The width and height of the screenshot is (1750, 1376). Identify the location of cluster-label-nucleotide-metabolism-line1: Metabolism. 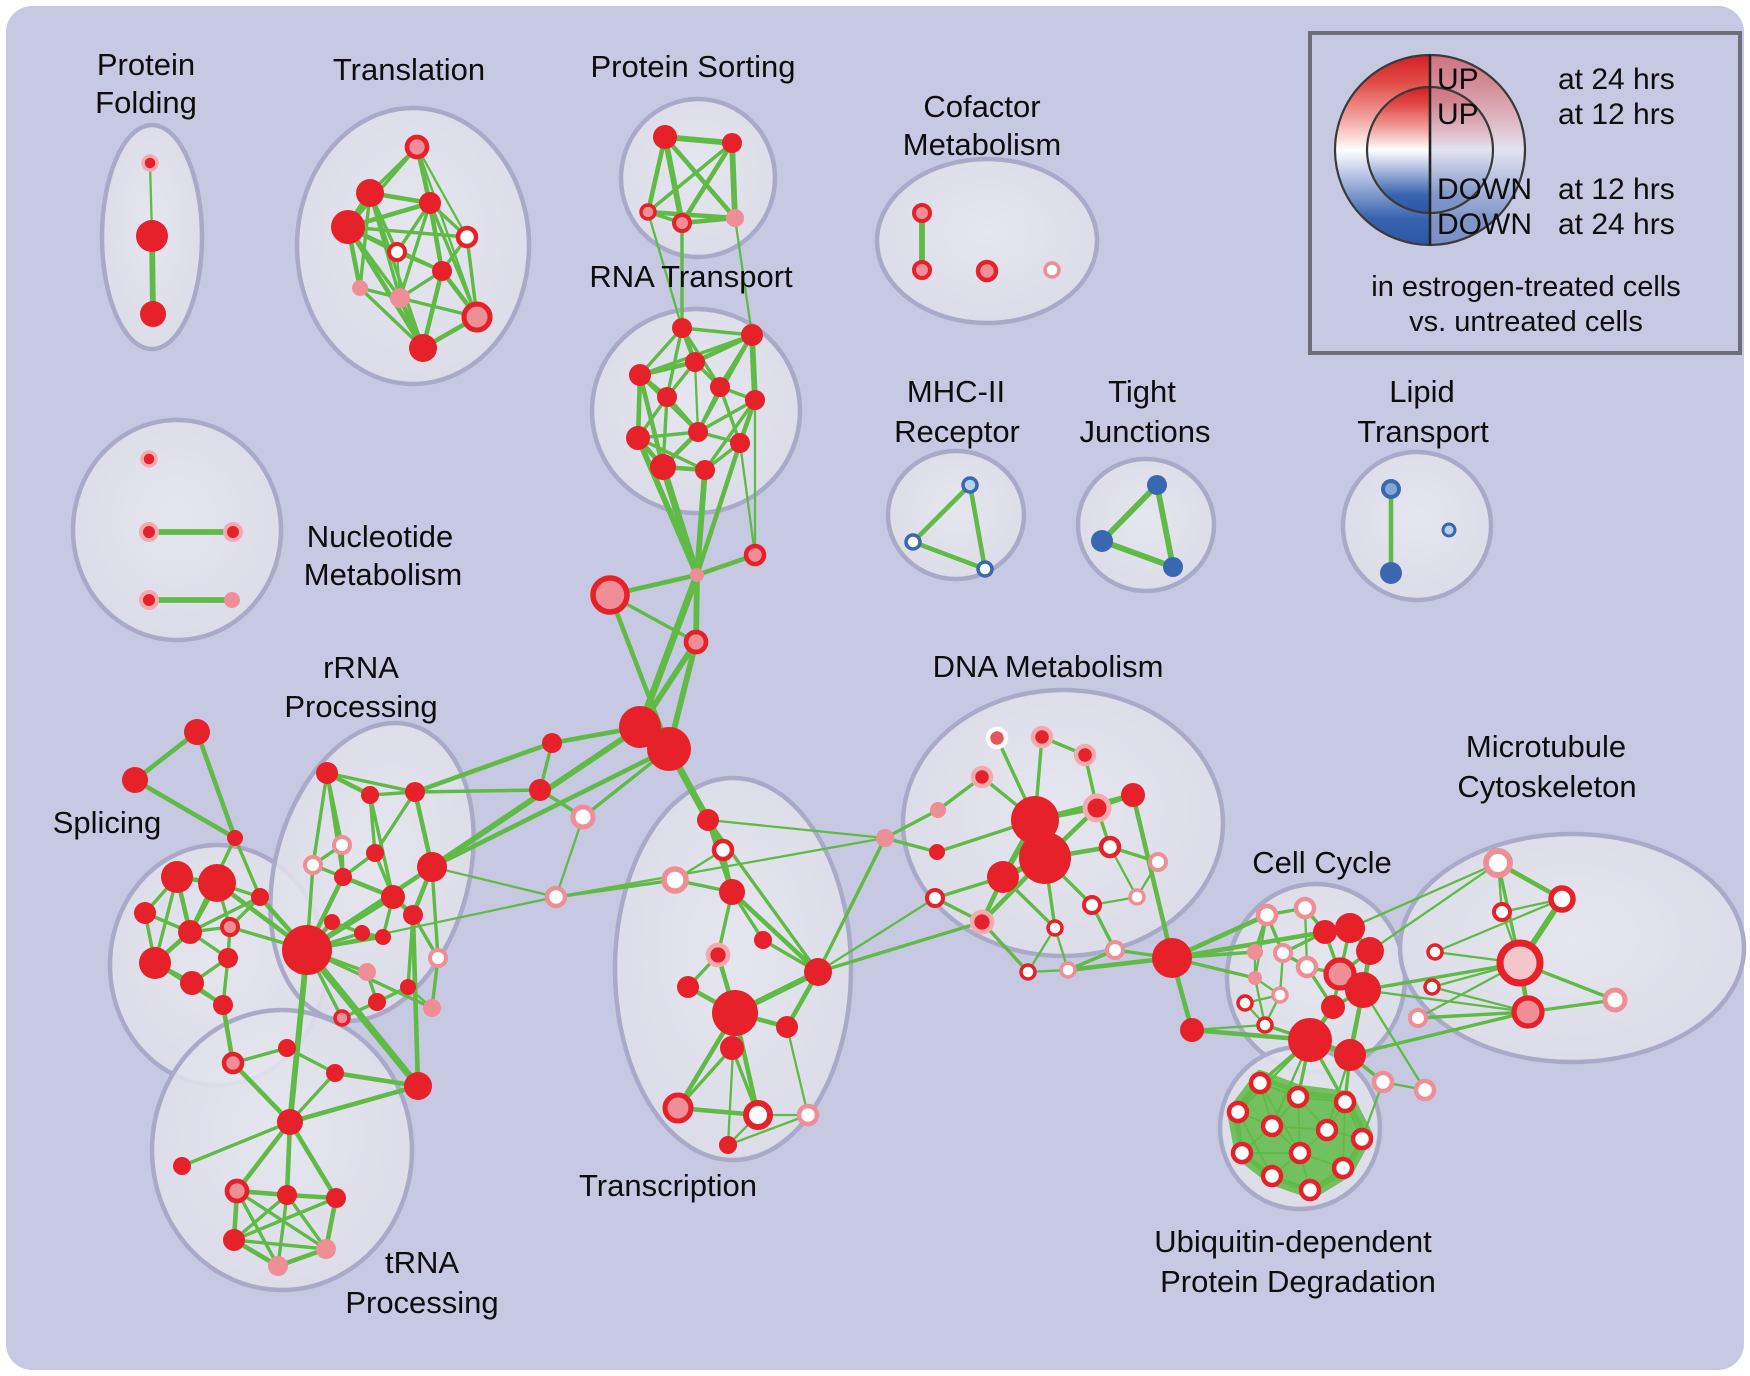
(383, 574).